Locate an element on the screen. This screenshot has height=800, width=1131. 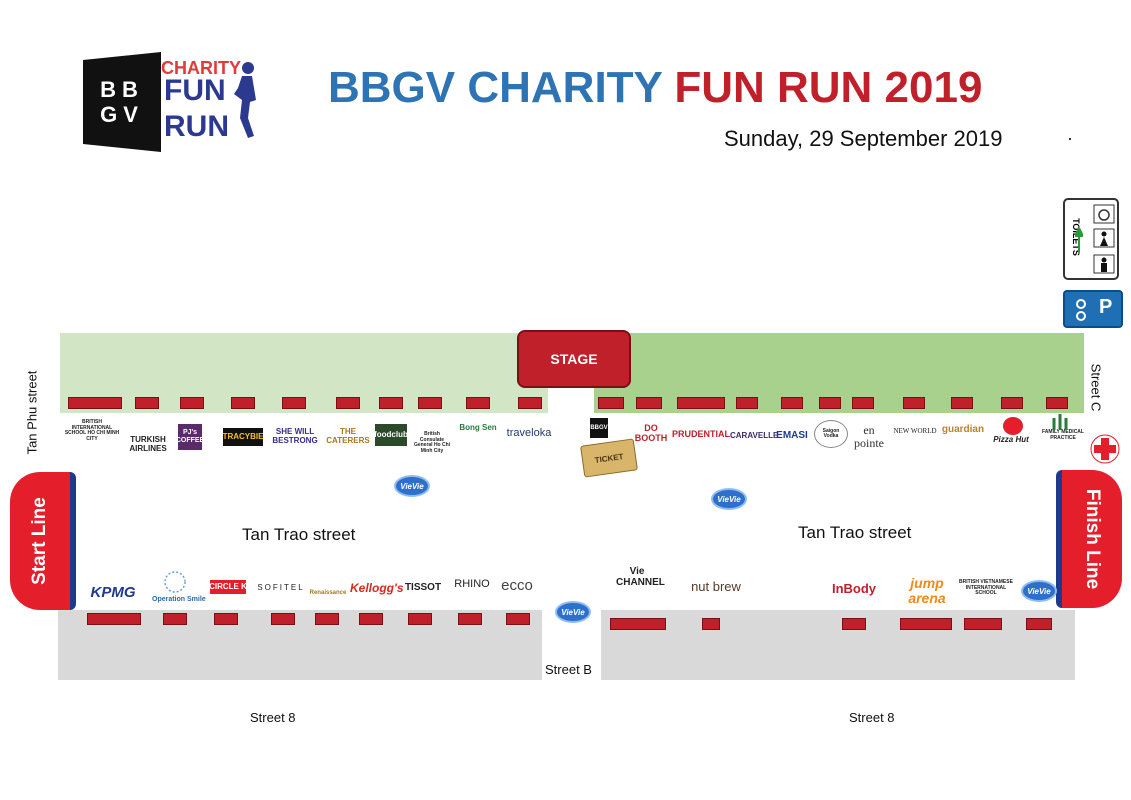
motorbike-icon is located at coordinates (1081, 310).